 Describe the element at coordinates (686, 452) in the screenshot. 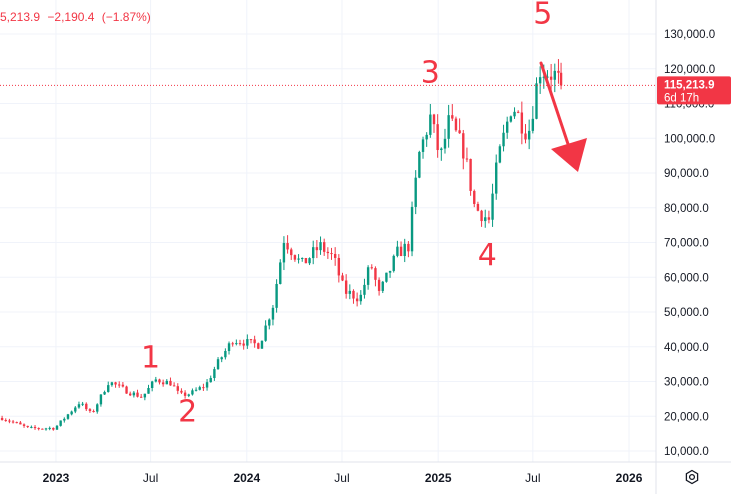

I see `y-tick-label: 10,000.0` at that location.